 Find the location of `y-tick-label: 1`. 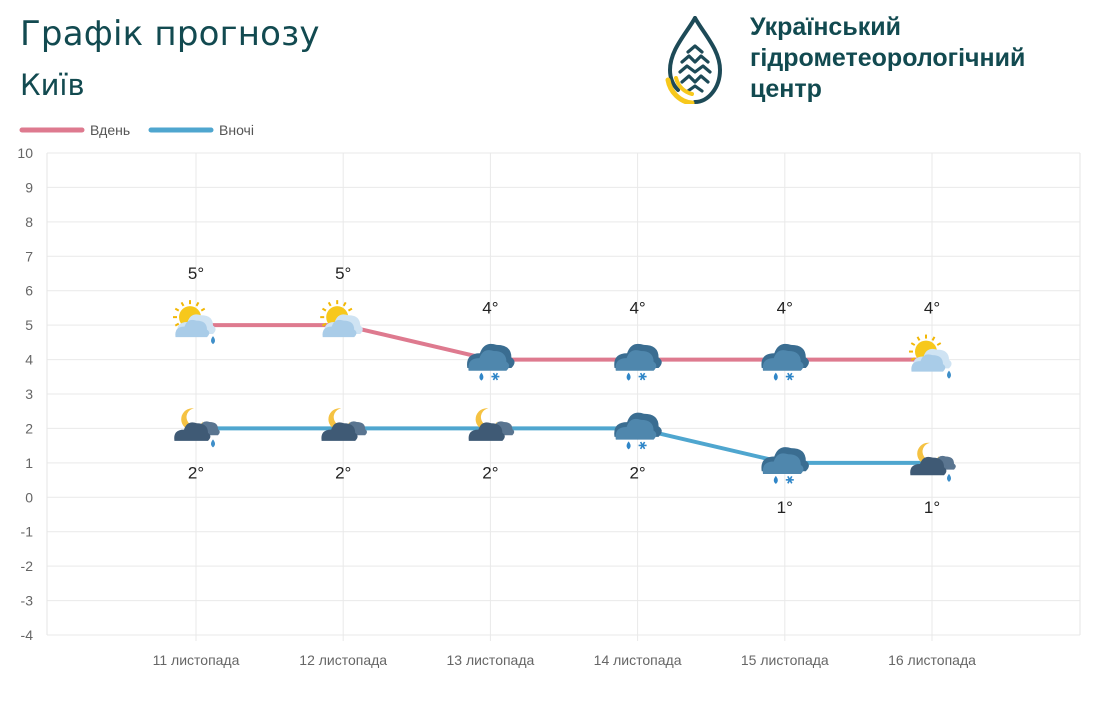

y-tick-label: 1 is located at coordinates (29, 463).